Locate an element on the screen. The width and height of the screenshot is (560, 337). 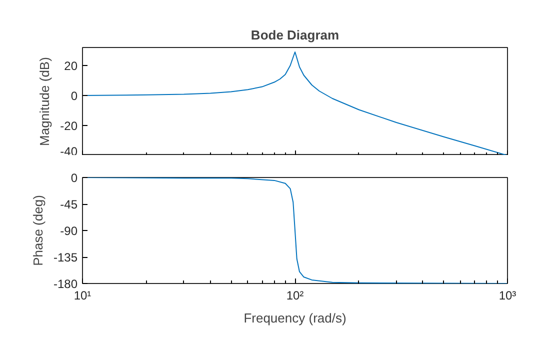
chart-title: Bode Diagram is located at coordinates (295, 35).